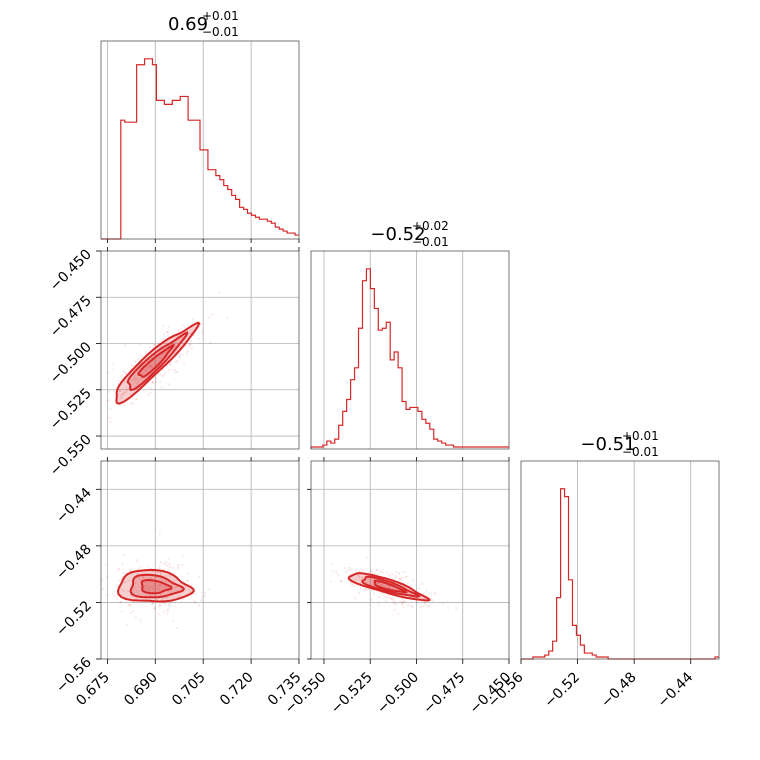  Describe the element at coordinates (188, 24) in the screenshot. I see `panel-title-1: 0.69` at that location.